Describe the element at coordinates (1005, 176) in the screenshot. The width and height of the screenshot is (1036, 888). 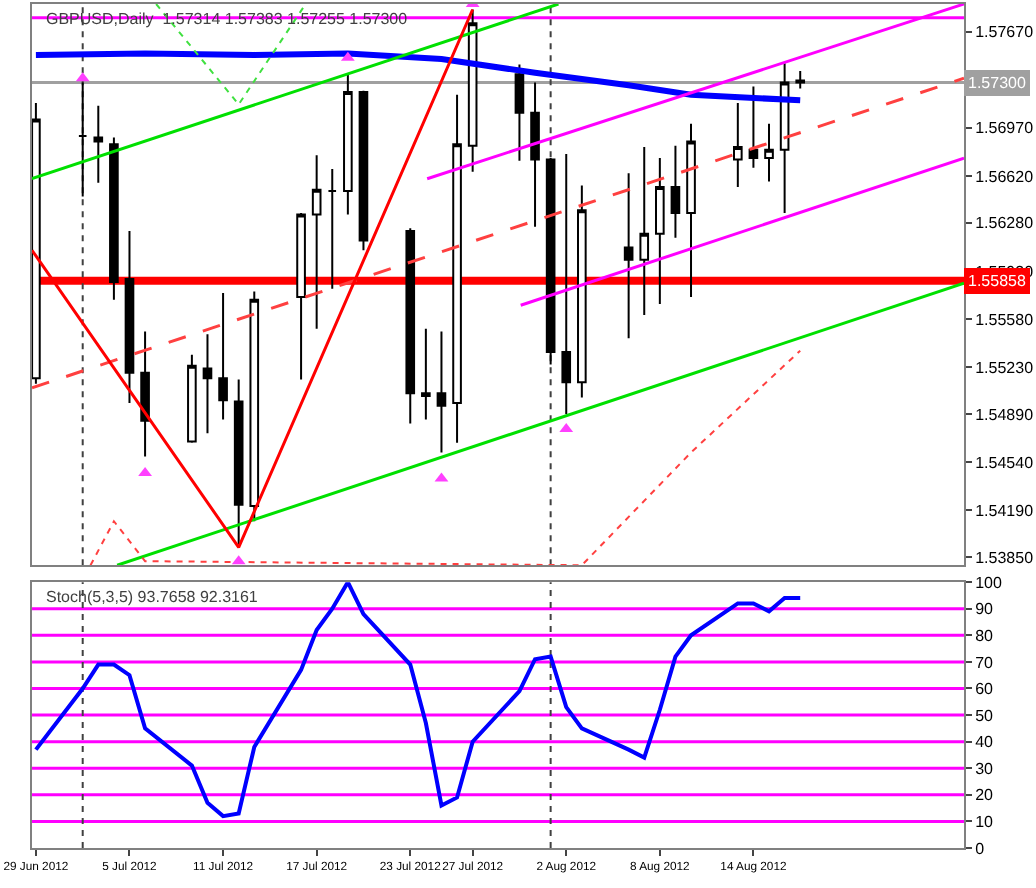
I see `y-tick-label: 1.56620` at that location.